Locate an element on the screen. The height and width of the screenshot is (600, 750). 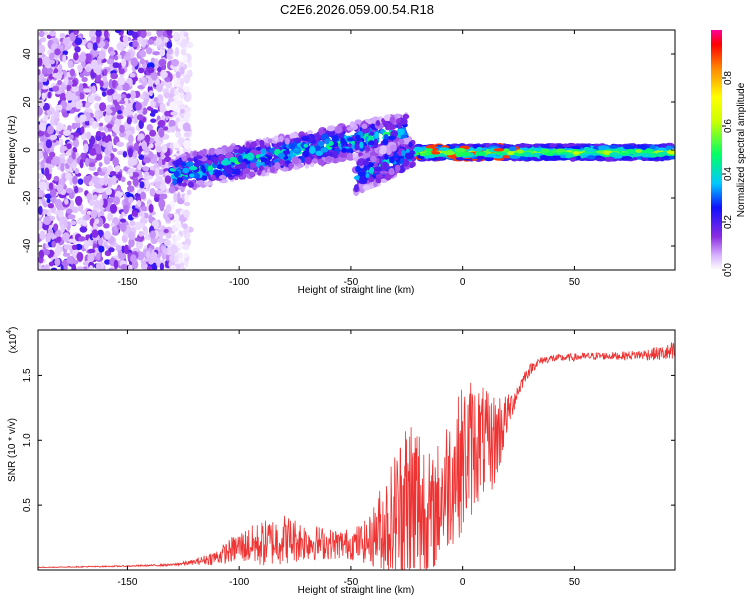
colorbar-label: Normalized spectral amplitude is located at coordinates (741, 149).